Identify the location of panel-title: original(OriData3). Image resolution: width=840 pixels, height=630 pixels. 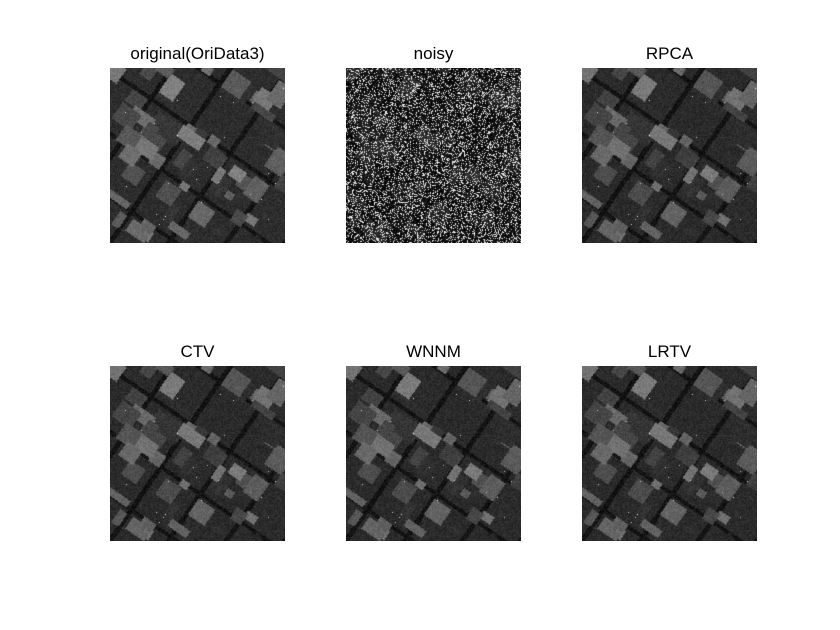
(197, 53).